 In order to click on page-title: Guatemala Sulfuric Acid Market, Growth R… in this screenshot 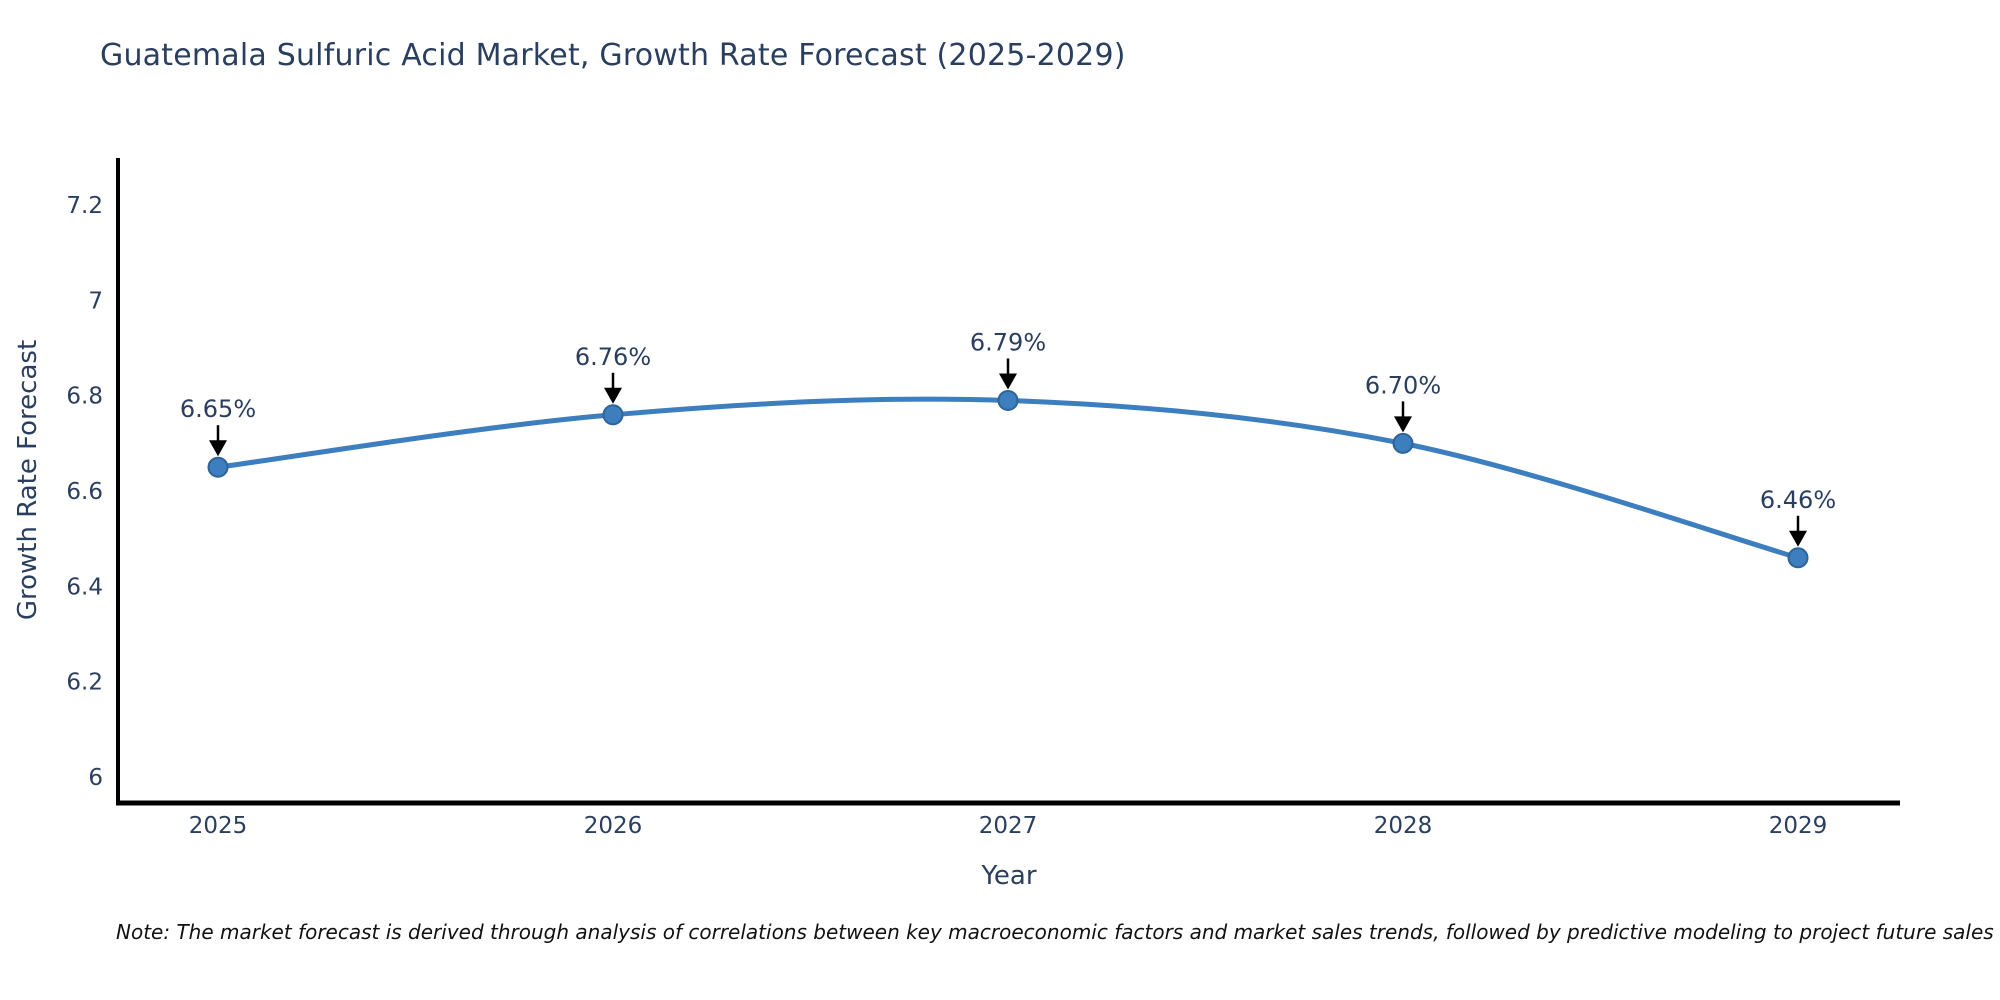, I will do `click(613, 55)`.